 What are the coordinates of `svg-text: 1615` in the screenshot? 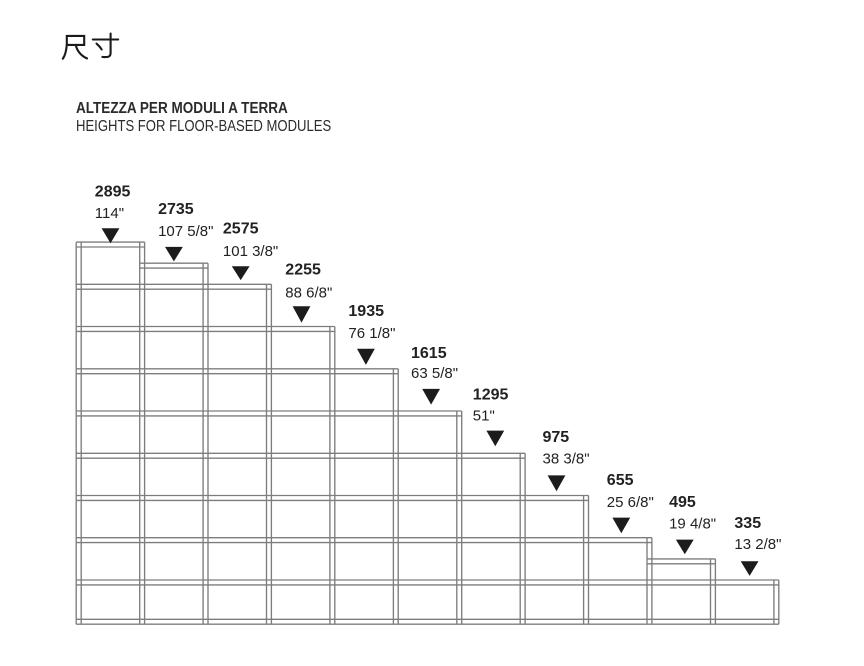 It's located at (429, 353).